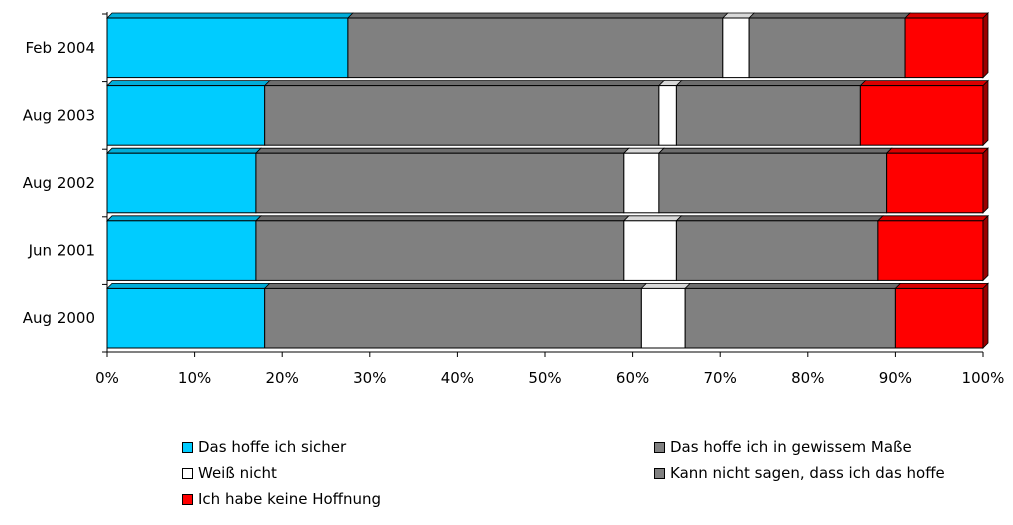  Describe the element at coordinates (895, 378) in the screenshot. I see `x-tick-label: 90%` at that location.